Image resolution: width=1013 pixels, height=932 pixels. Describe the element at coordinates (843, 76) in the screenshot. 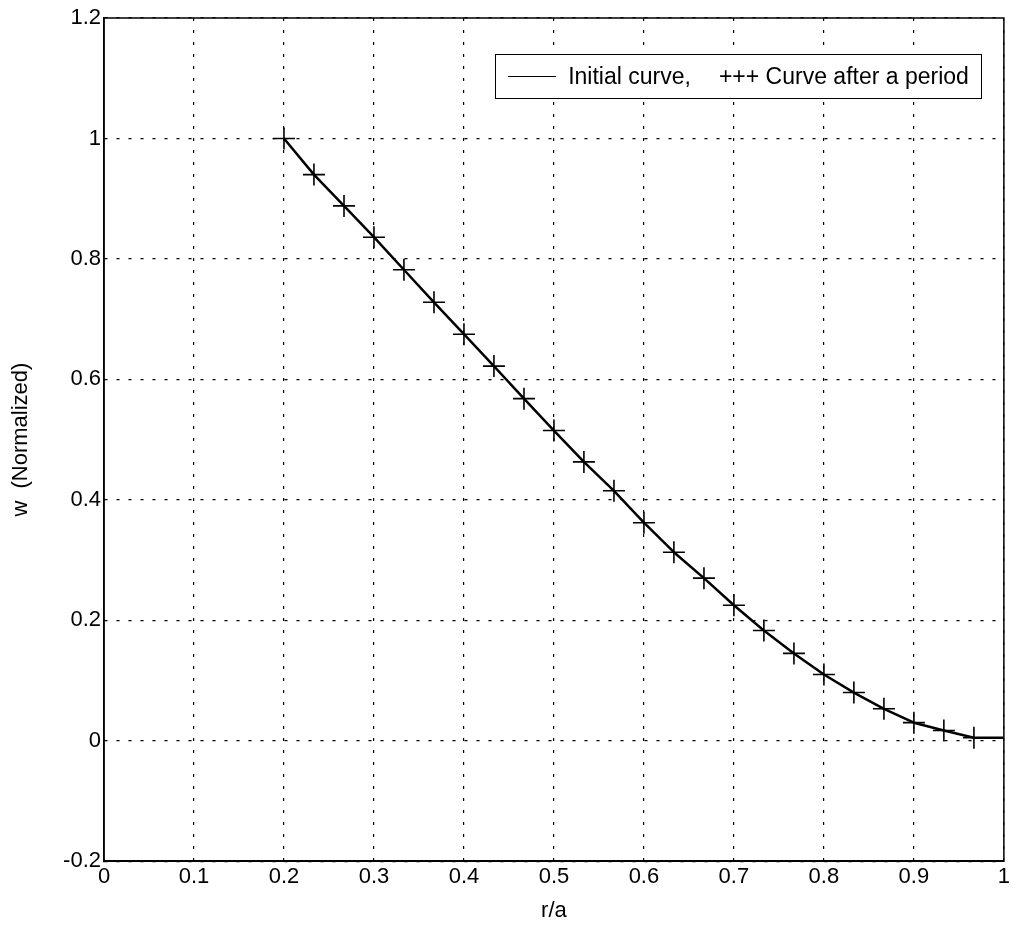

I see `text: +++ Curve after a period` at that location.